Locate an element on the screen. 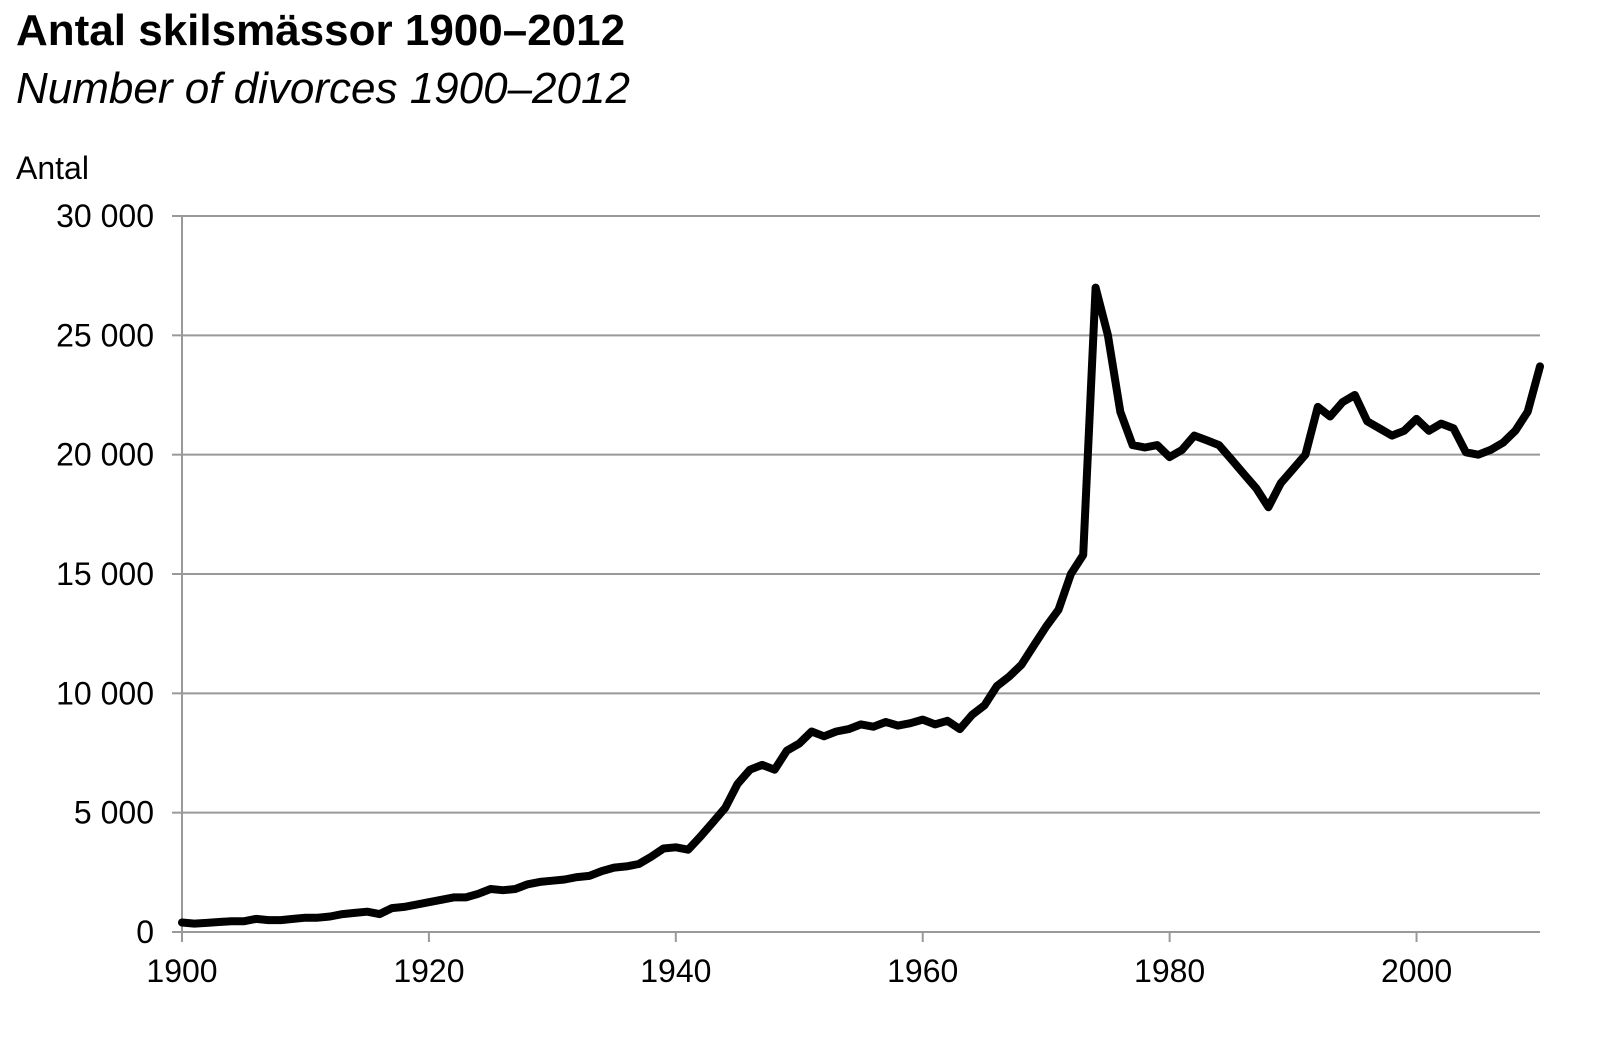 The height and width of the screenshot is (1052, 1600). ytick-label: 20 000 is located at coordinates (105, 455).